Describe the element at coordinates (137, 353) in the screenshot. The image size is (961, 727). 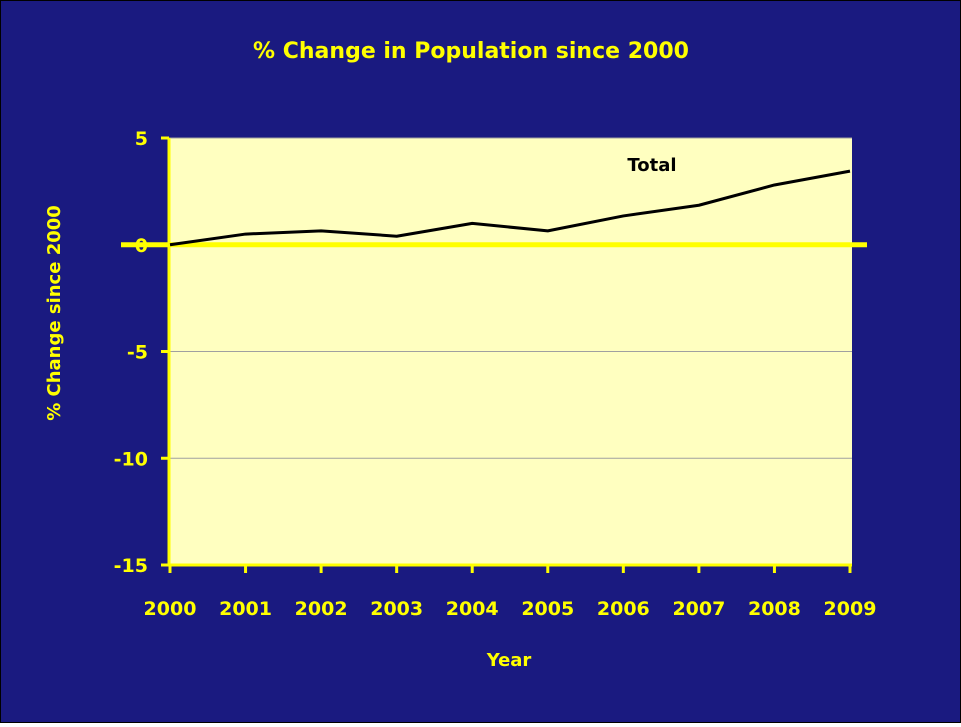
I see `y-tick-label: -5` at that location.